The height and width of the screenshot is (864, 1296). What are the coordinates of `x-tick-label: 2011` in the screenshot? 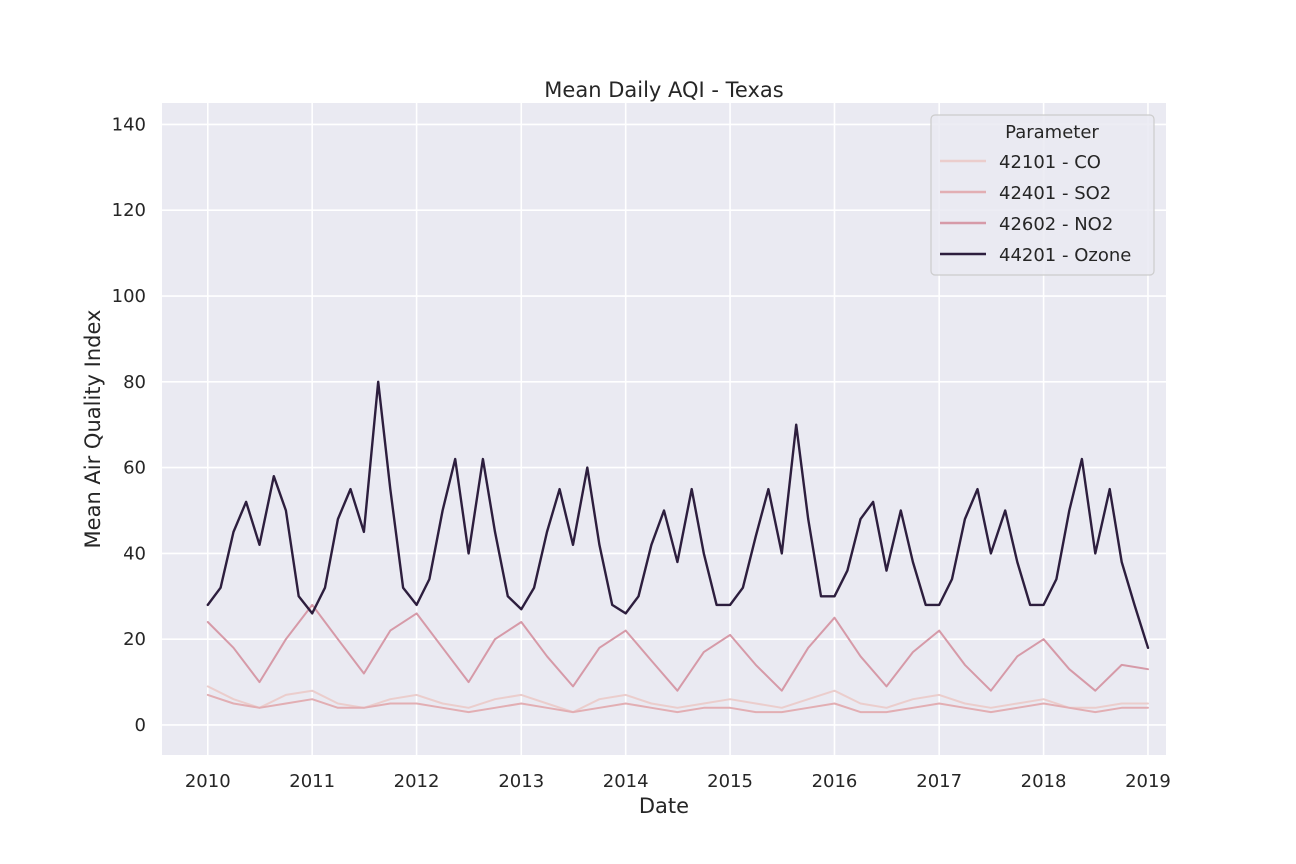 It's located at (312, 781).